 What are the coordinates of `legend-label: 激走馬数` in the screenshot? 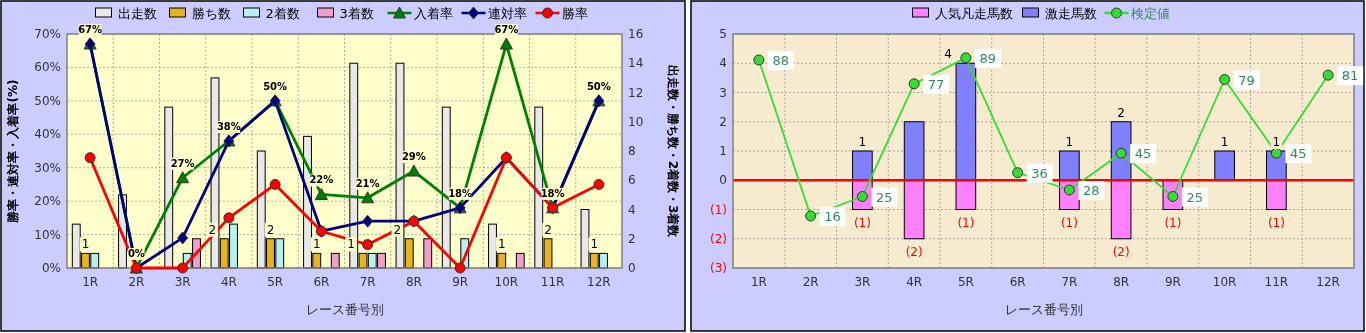 It's located at (1070, 13).